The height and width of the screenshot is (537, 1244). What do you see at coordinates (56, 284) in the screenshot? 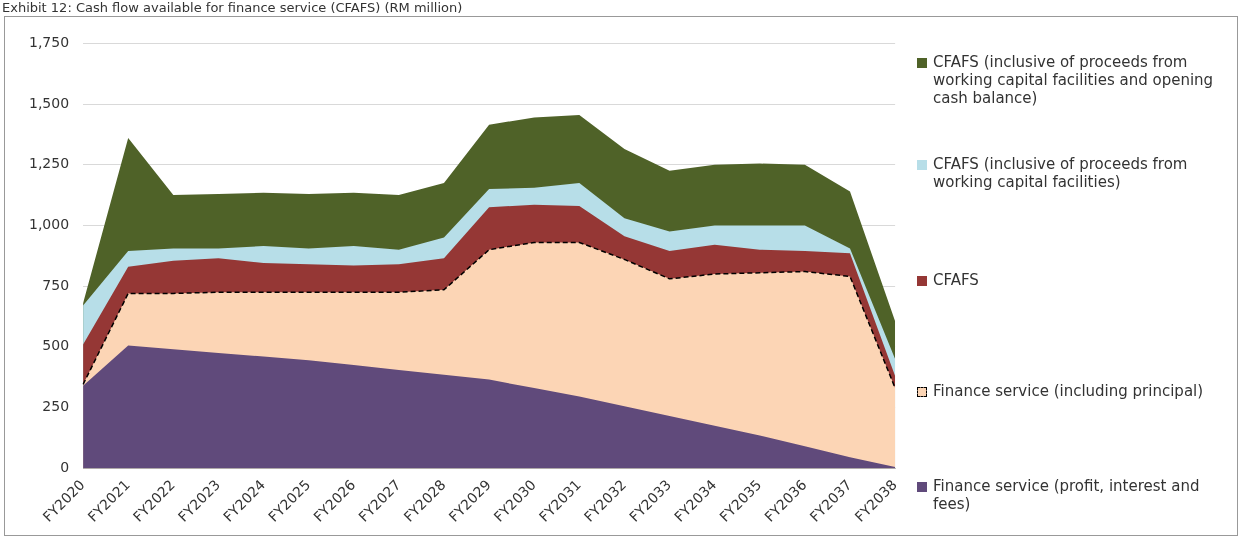
I see `y-tick-label: 750` at bounding box center [56, 284].